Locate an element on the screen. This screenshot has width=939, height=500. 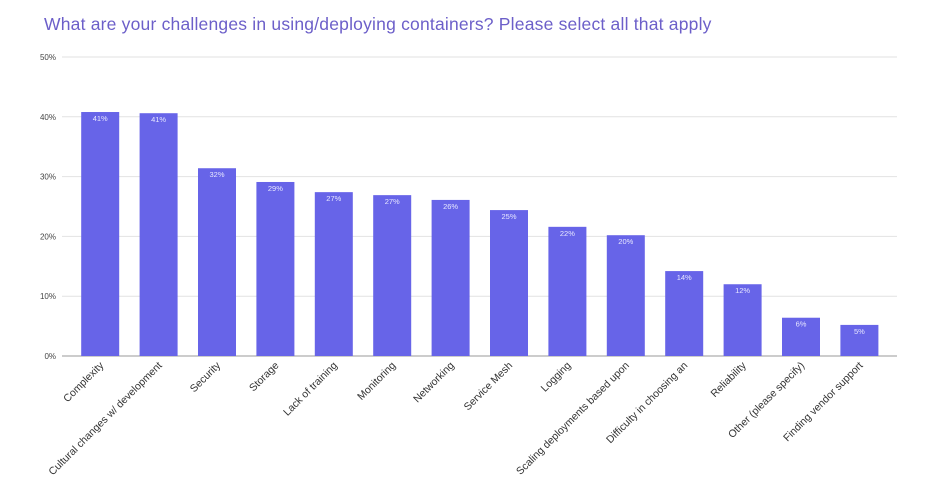
x-tick-label: Storage is located at coordinates (264, 377).